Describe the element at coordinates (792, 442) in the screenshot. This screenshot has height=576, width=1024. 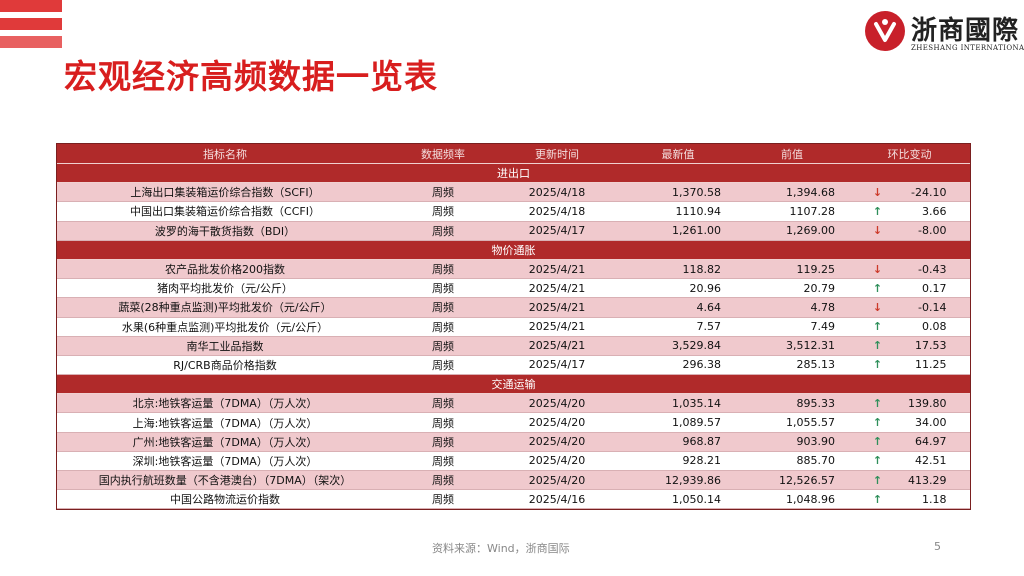
I see `previous-value: 903.90` at that location.